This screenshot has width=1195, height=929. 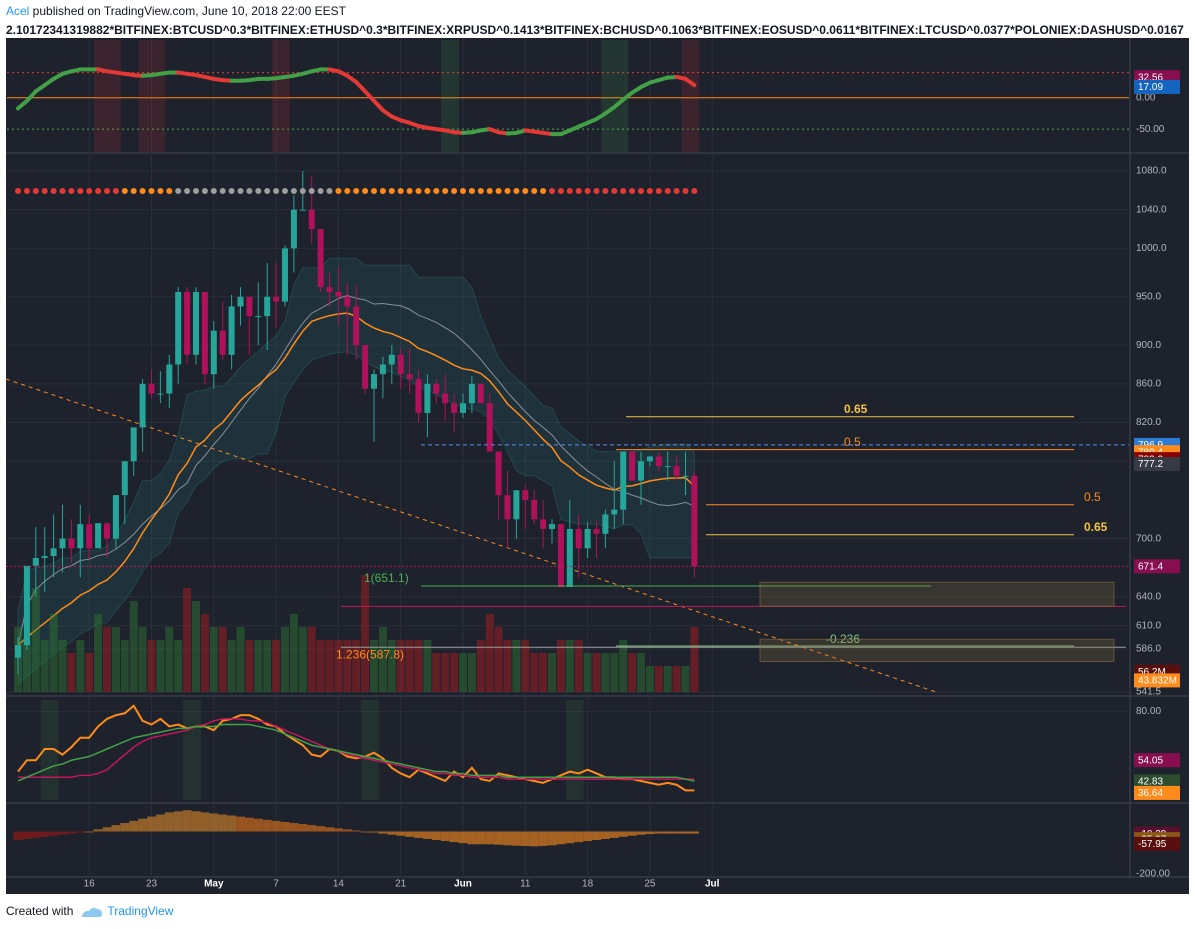 What do you see at coordinates (1150, 129) in the screenshot?
I see `oscillator-tick-label: -50.00` at bounding box center [1150, 129].